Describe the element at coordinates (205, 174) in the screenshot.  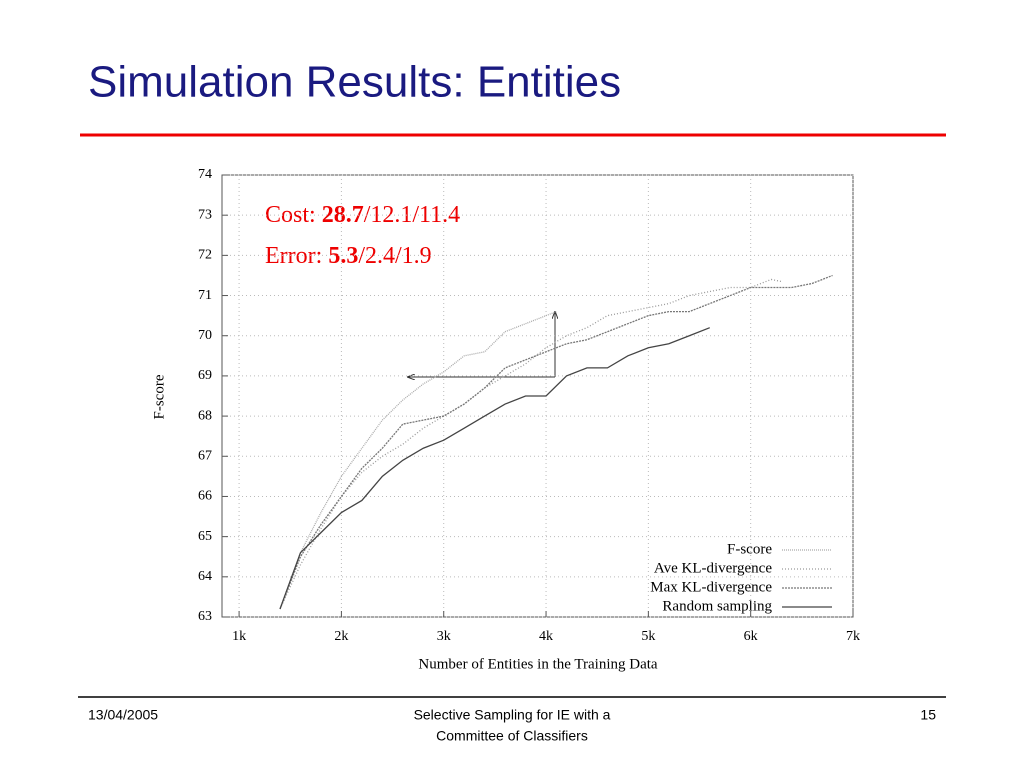
I see `y-tick-label: 74` at that location.